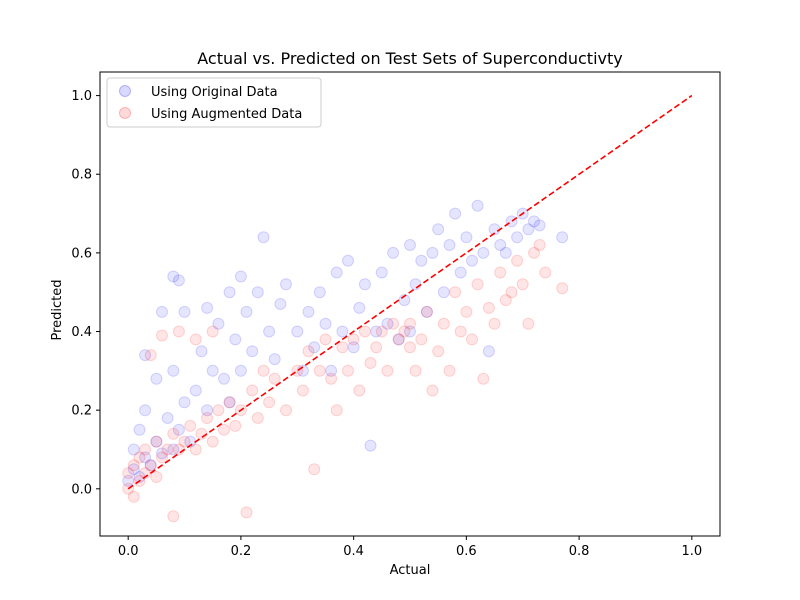 The height and width of the screenshot is (600, 800). I want to click on legend-marker-augmented, so click(125, 113).